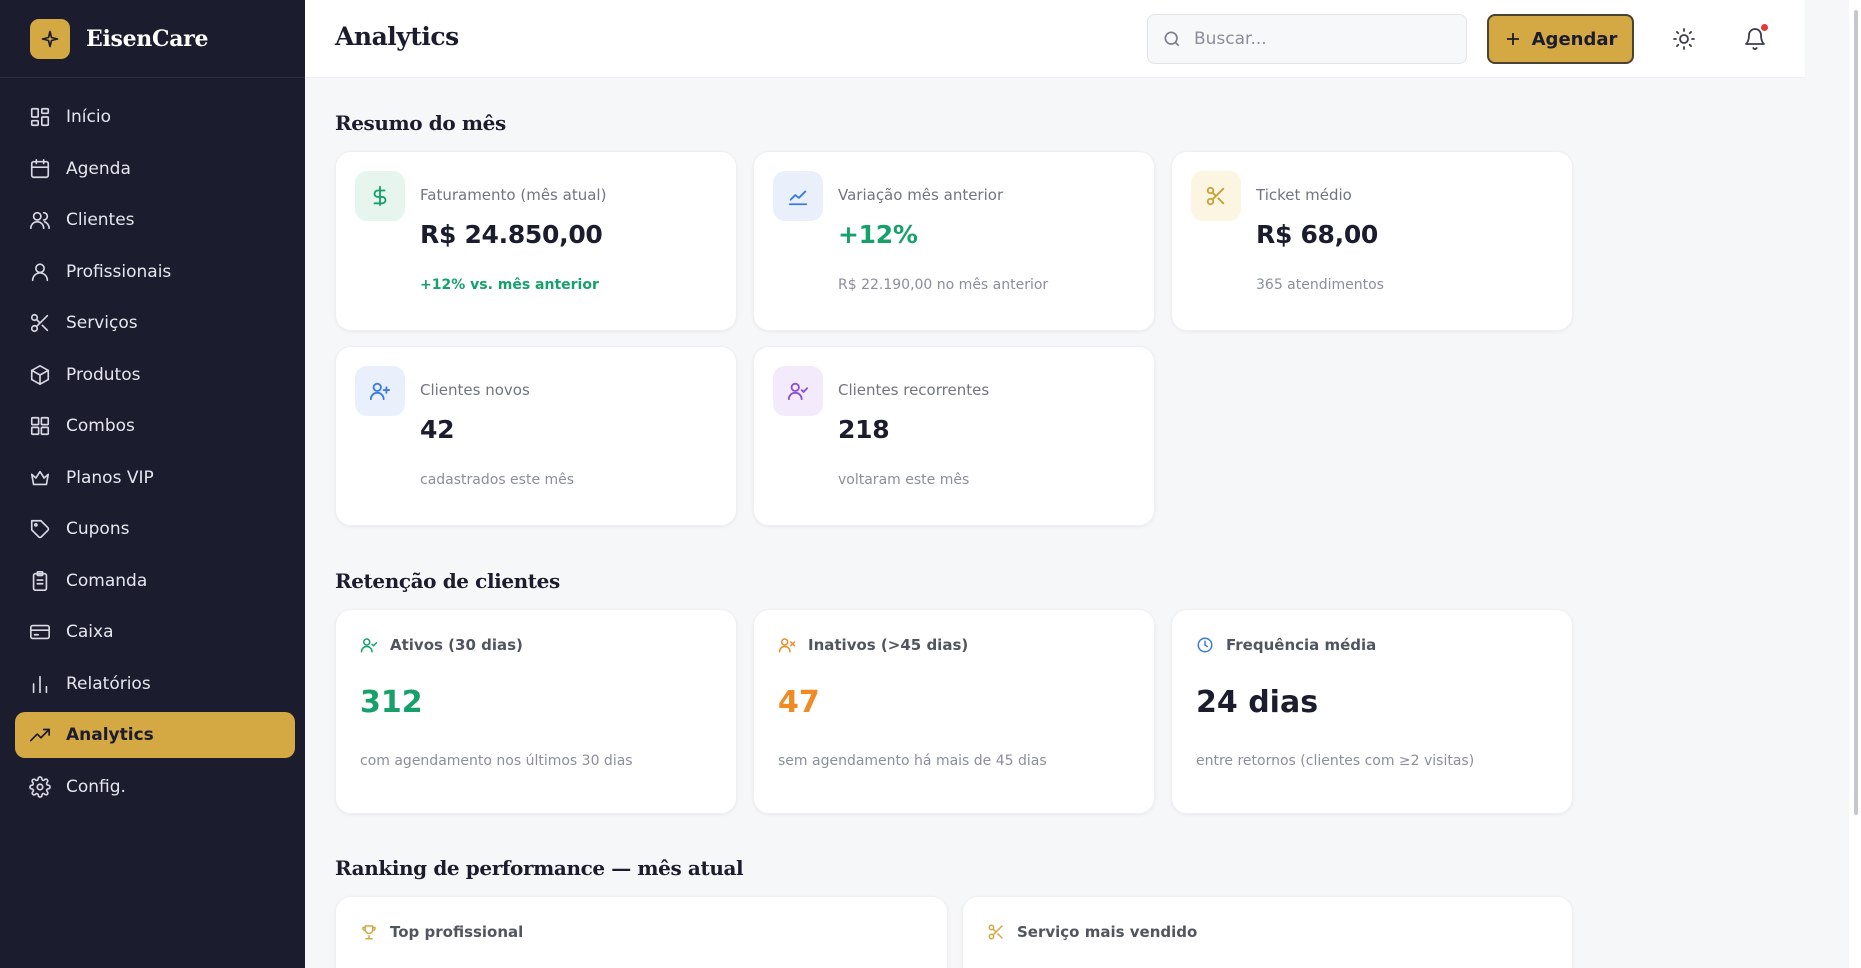  What do you see at coordinates (457, 932) in the screenshot?
I see `card-label: Top profissional` at bounding box center [457, 932].